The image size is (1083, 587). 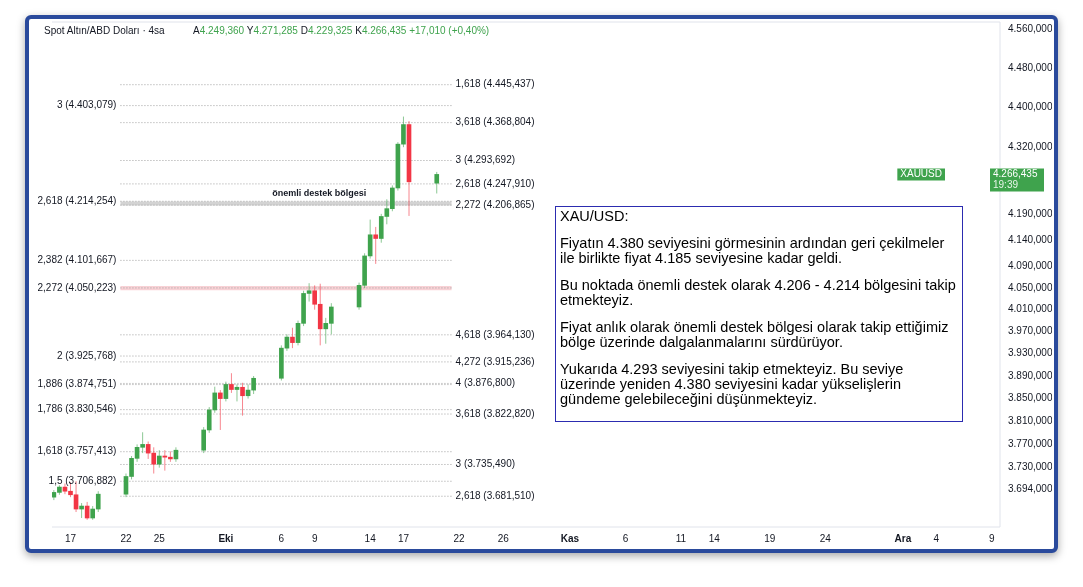 What do you see at coordinates (77, 451) in the screenshot?
I see `annotation: 1,618 (3.757,413)` at bounding box center [77, 451].